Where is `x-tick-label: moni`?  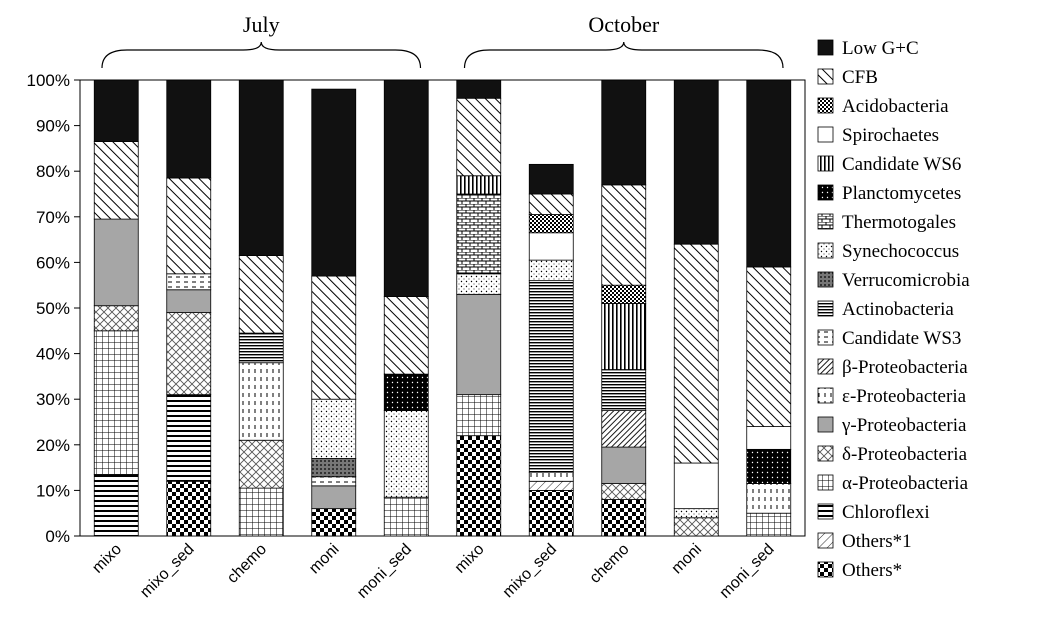
x-tick-label: moni is located at coordinates (324, 559).